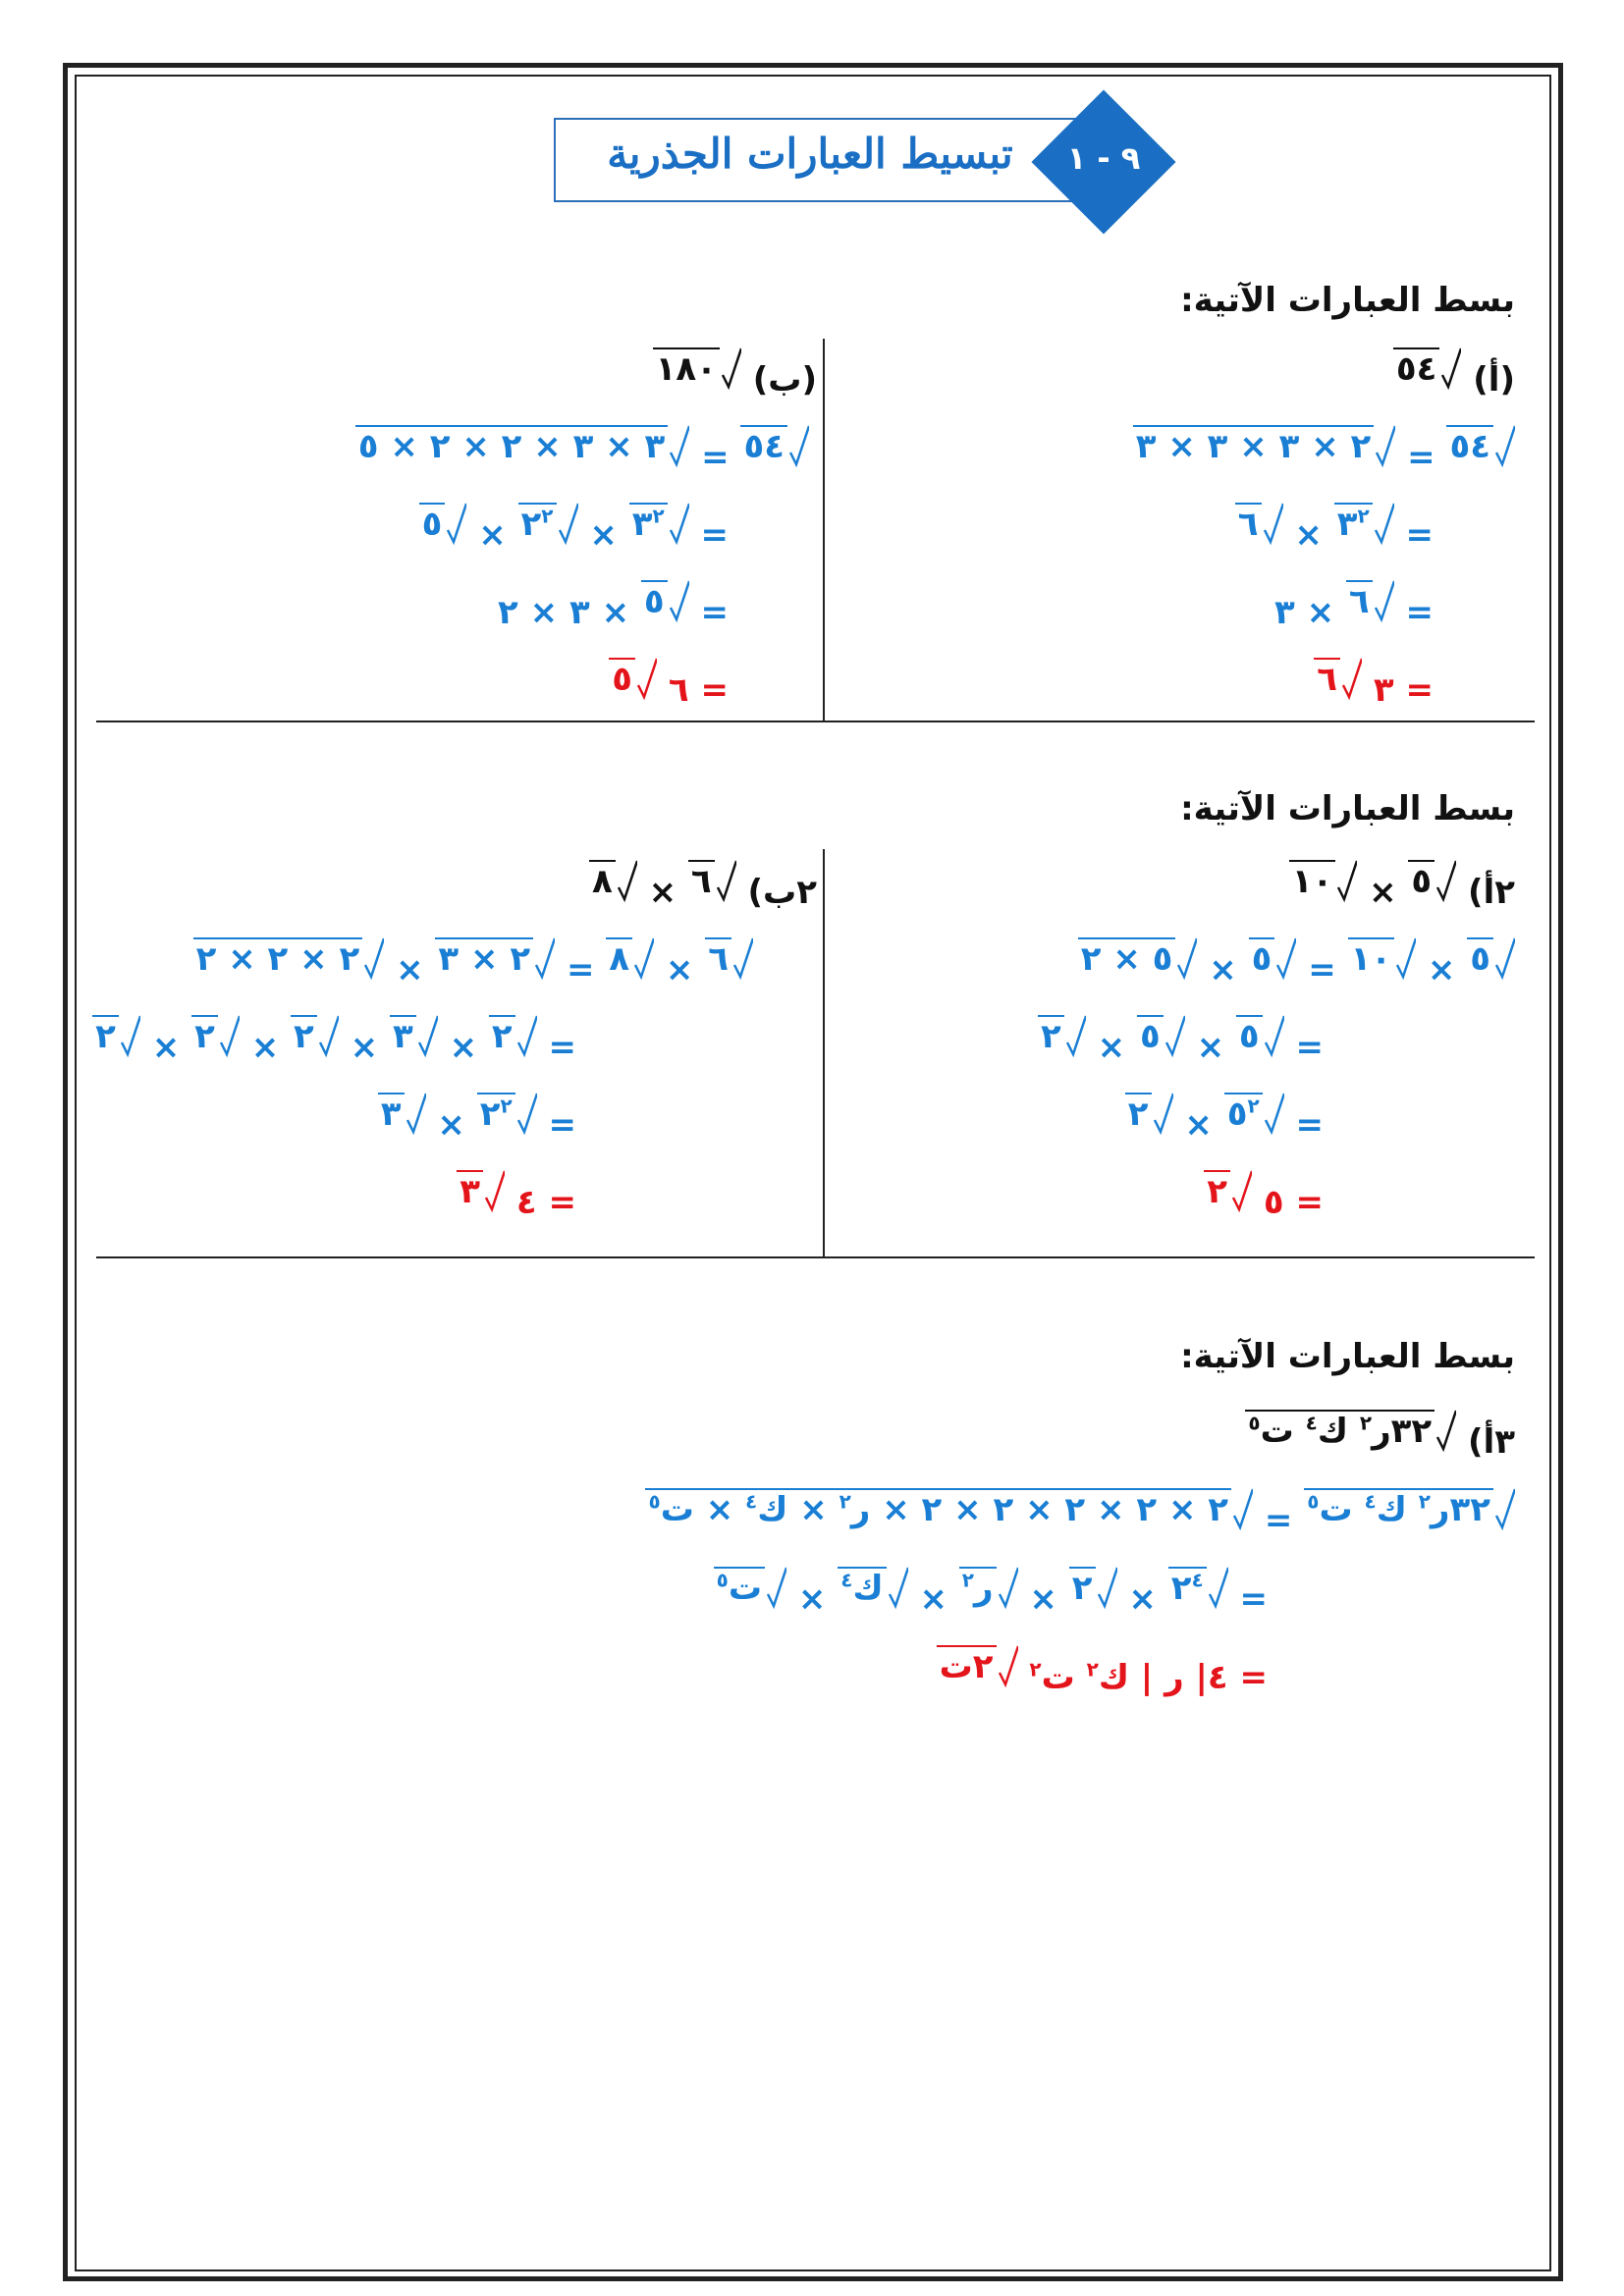 The height and width of the screenshot is (2296, 1624). What do you see at coordinates (277, 959) in the screenshot?
I see `radicand: ٢ × ٢ × ٢` at bounding box center [277, 959].